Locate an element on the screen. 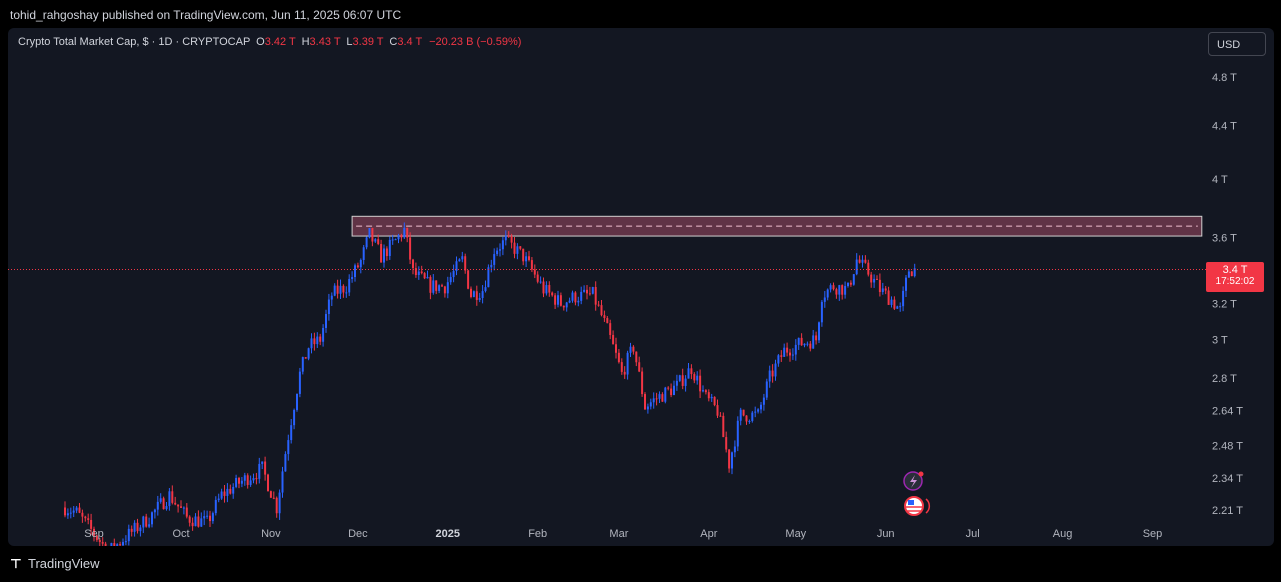 The width and height of the screenshot is (1281, 582). currency-selector: USD is located at coordinates (1237, 44).